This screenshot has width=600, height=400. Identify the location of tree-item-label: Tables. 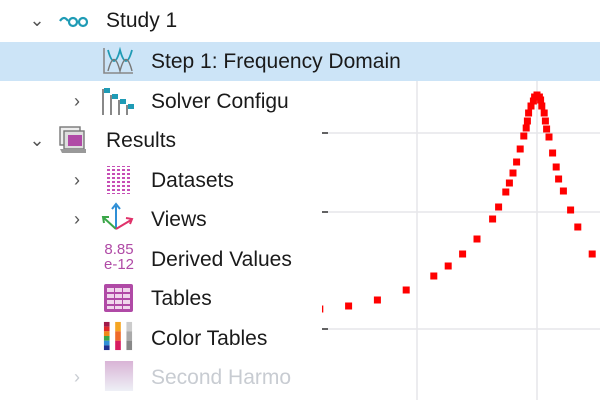
(181, 298).